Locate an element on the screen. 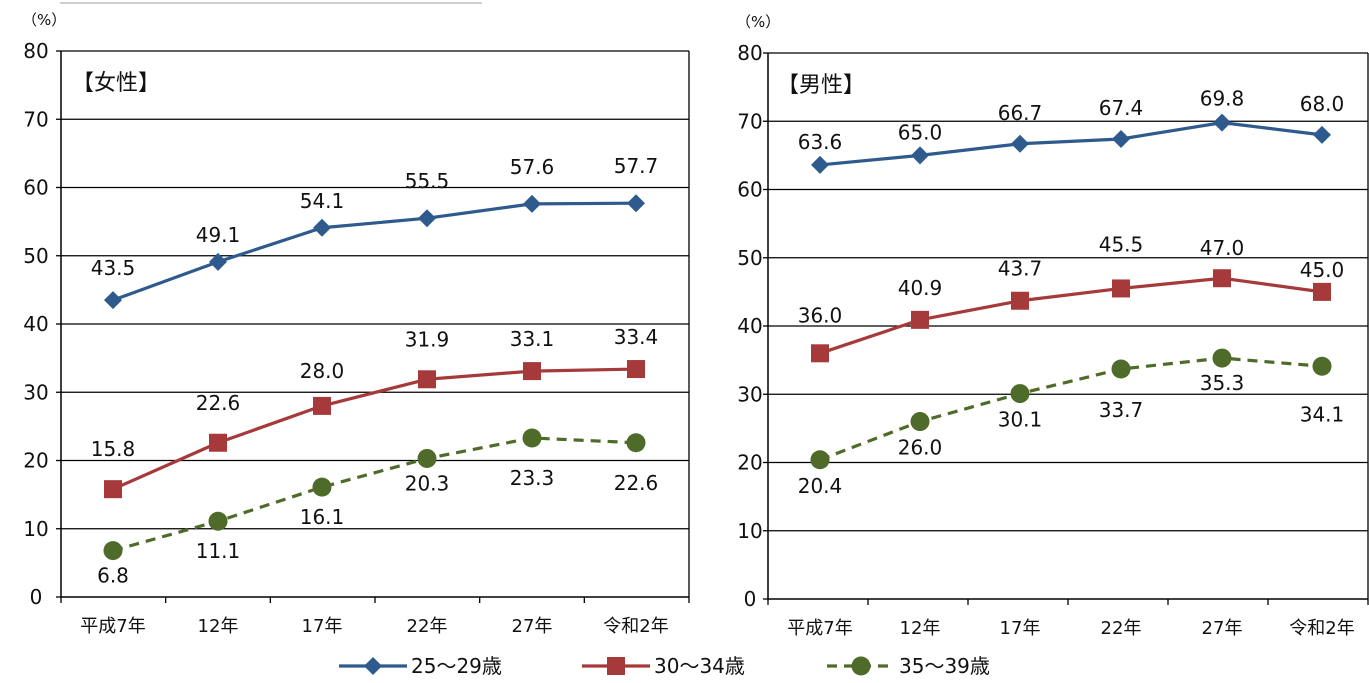  data-label: 20.4 is located at coordinates (820, 486).